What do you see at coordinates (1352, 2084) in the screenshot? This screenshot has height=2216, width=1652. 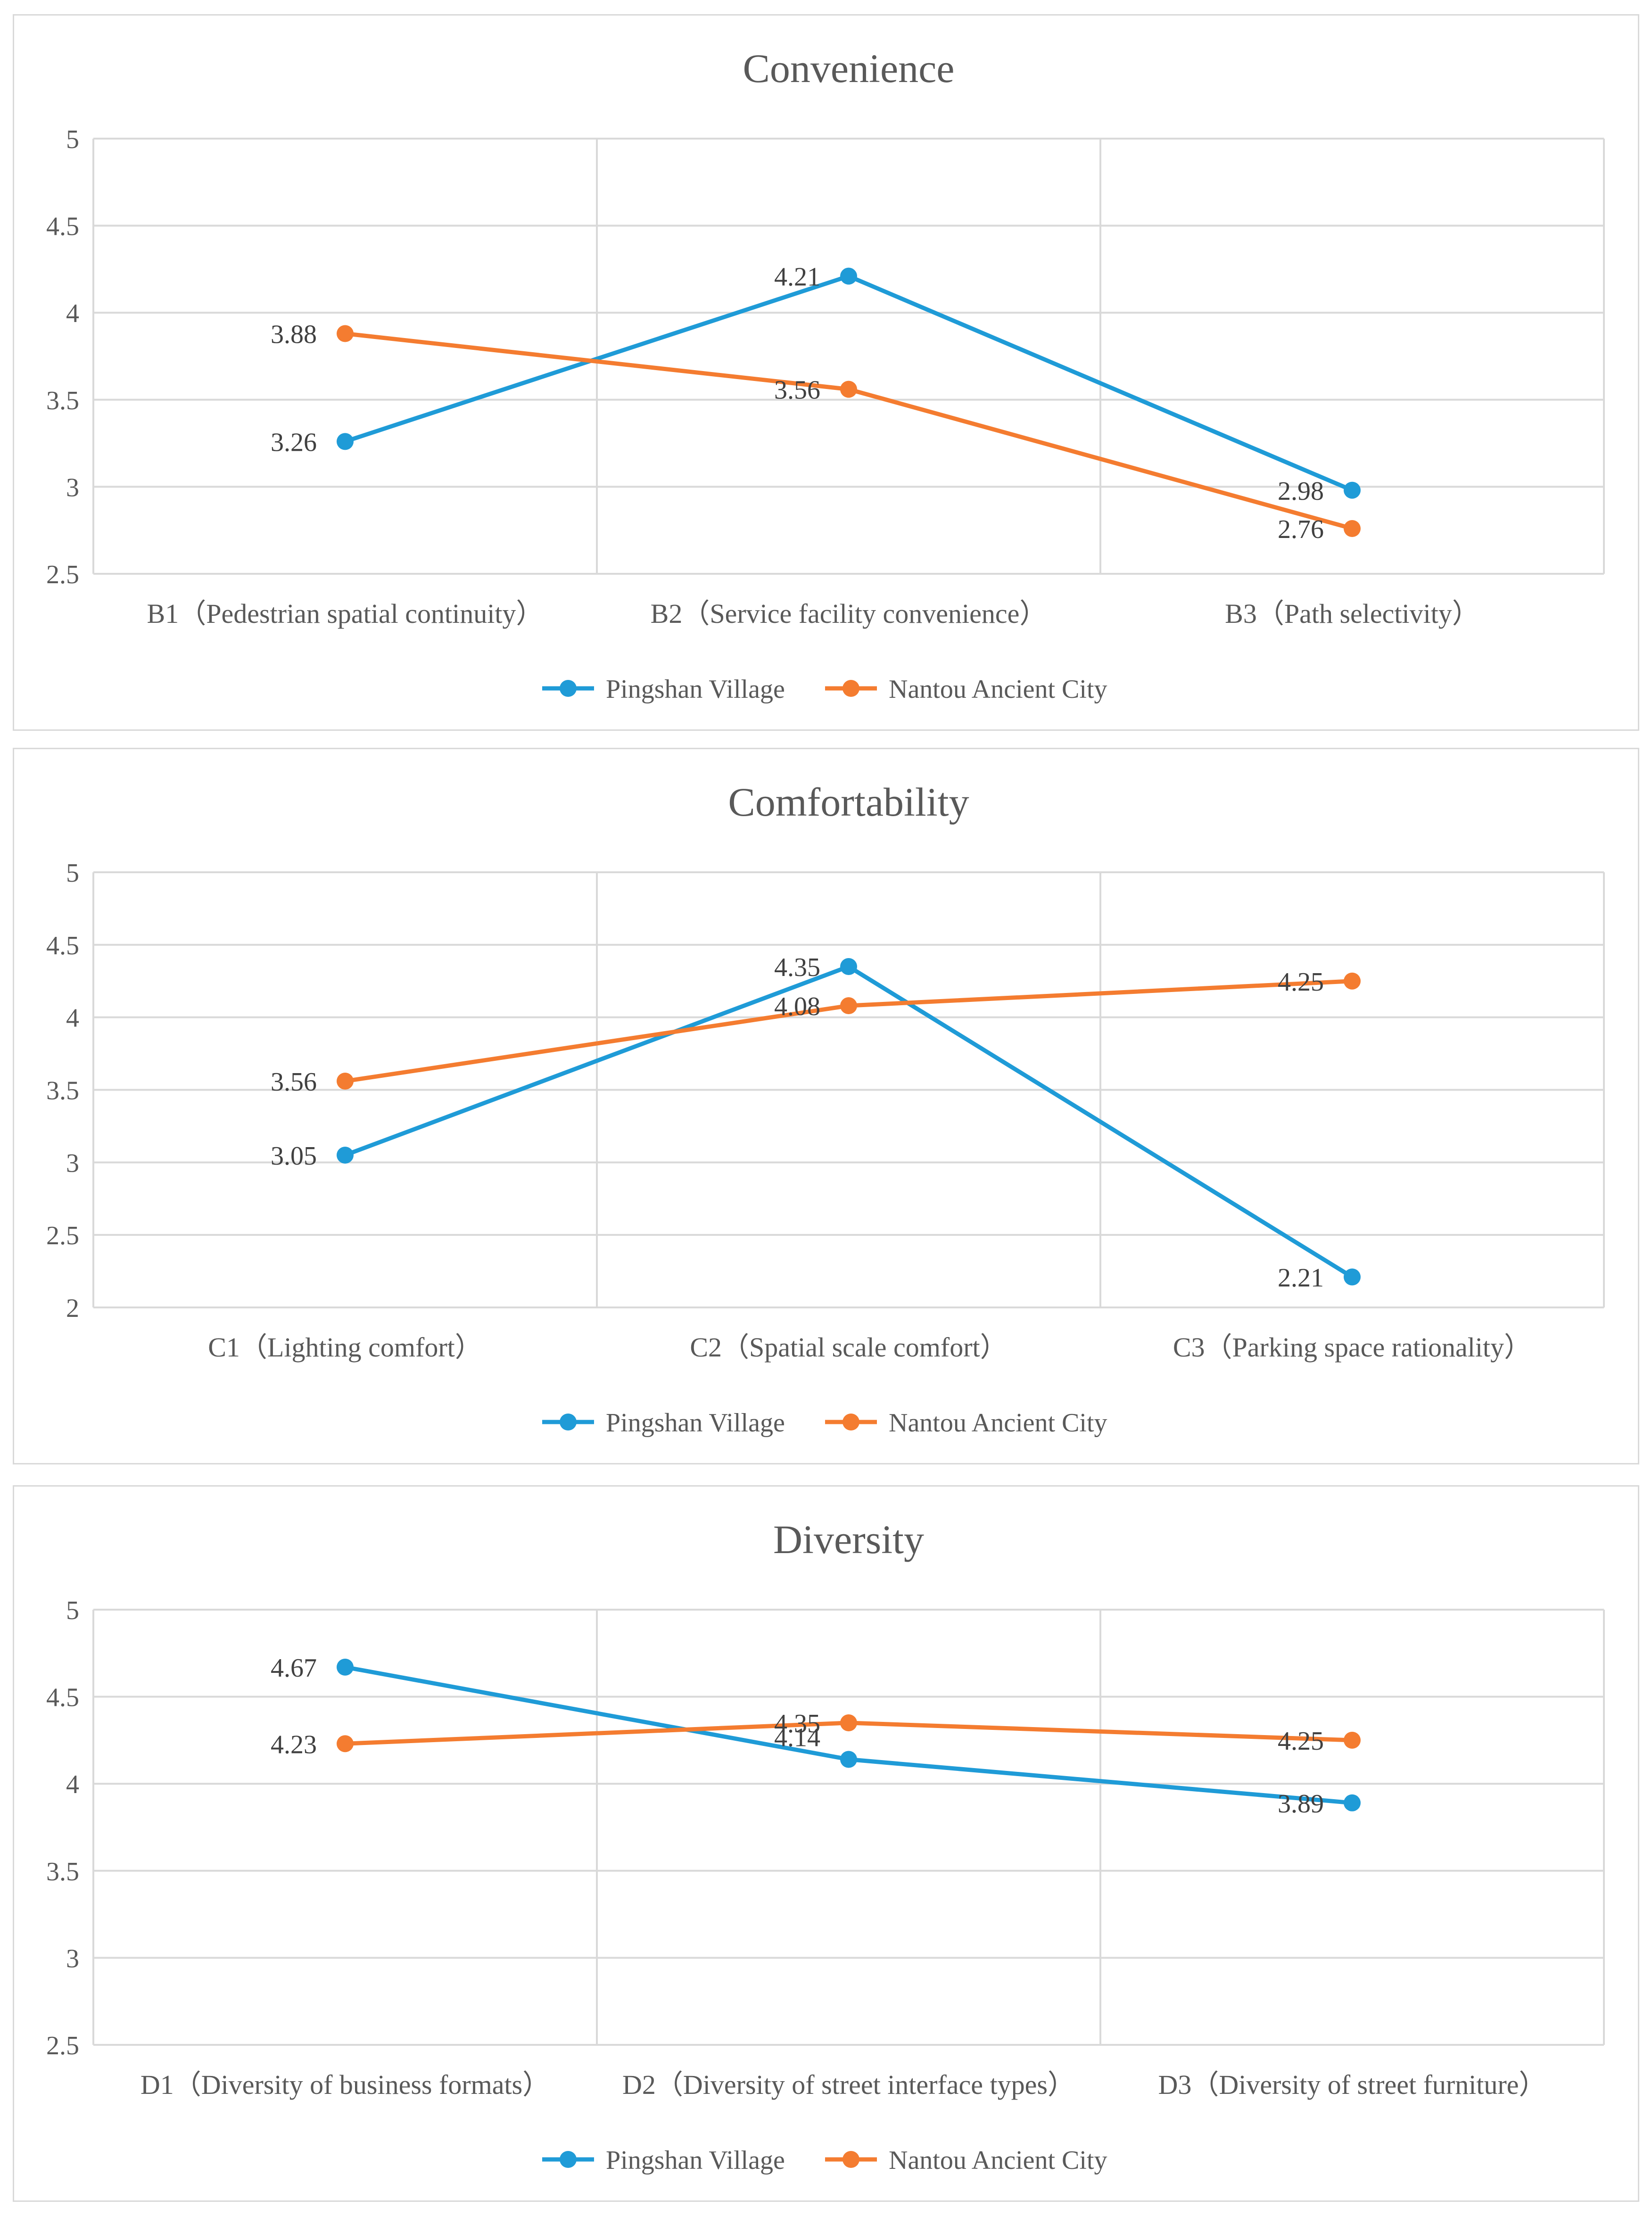 I see `category-label: D3（Diversity of street furniture）` at bounding box center [1352, 2084].